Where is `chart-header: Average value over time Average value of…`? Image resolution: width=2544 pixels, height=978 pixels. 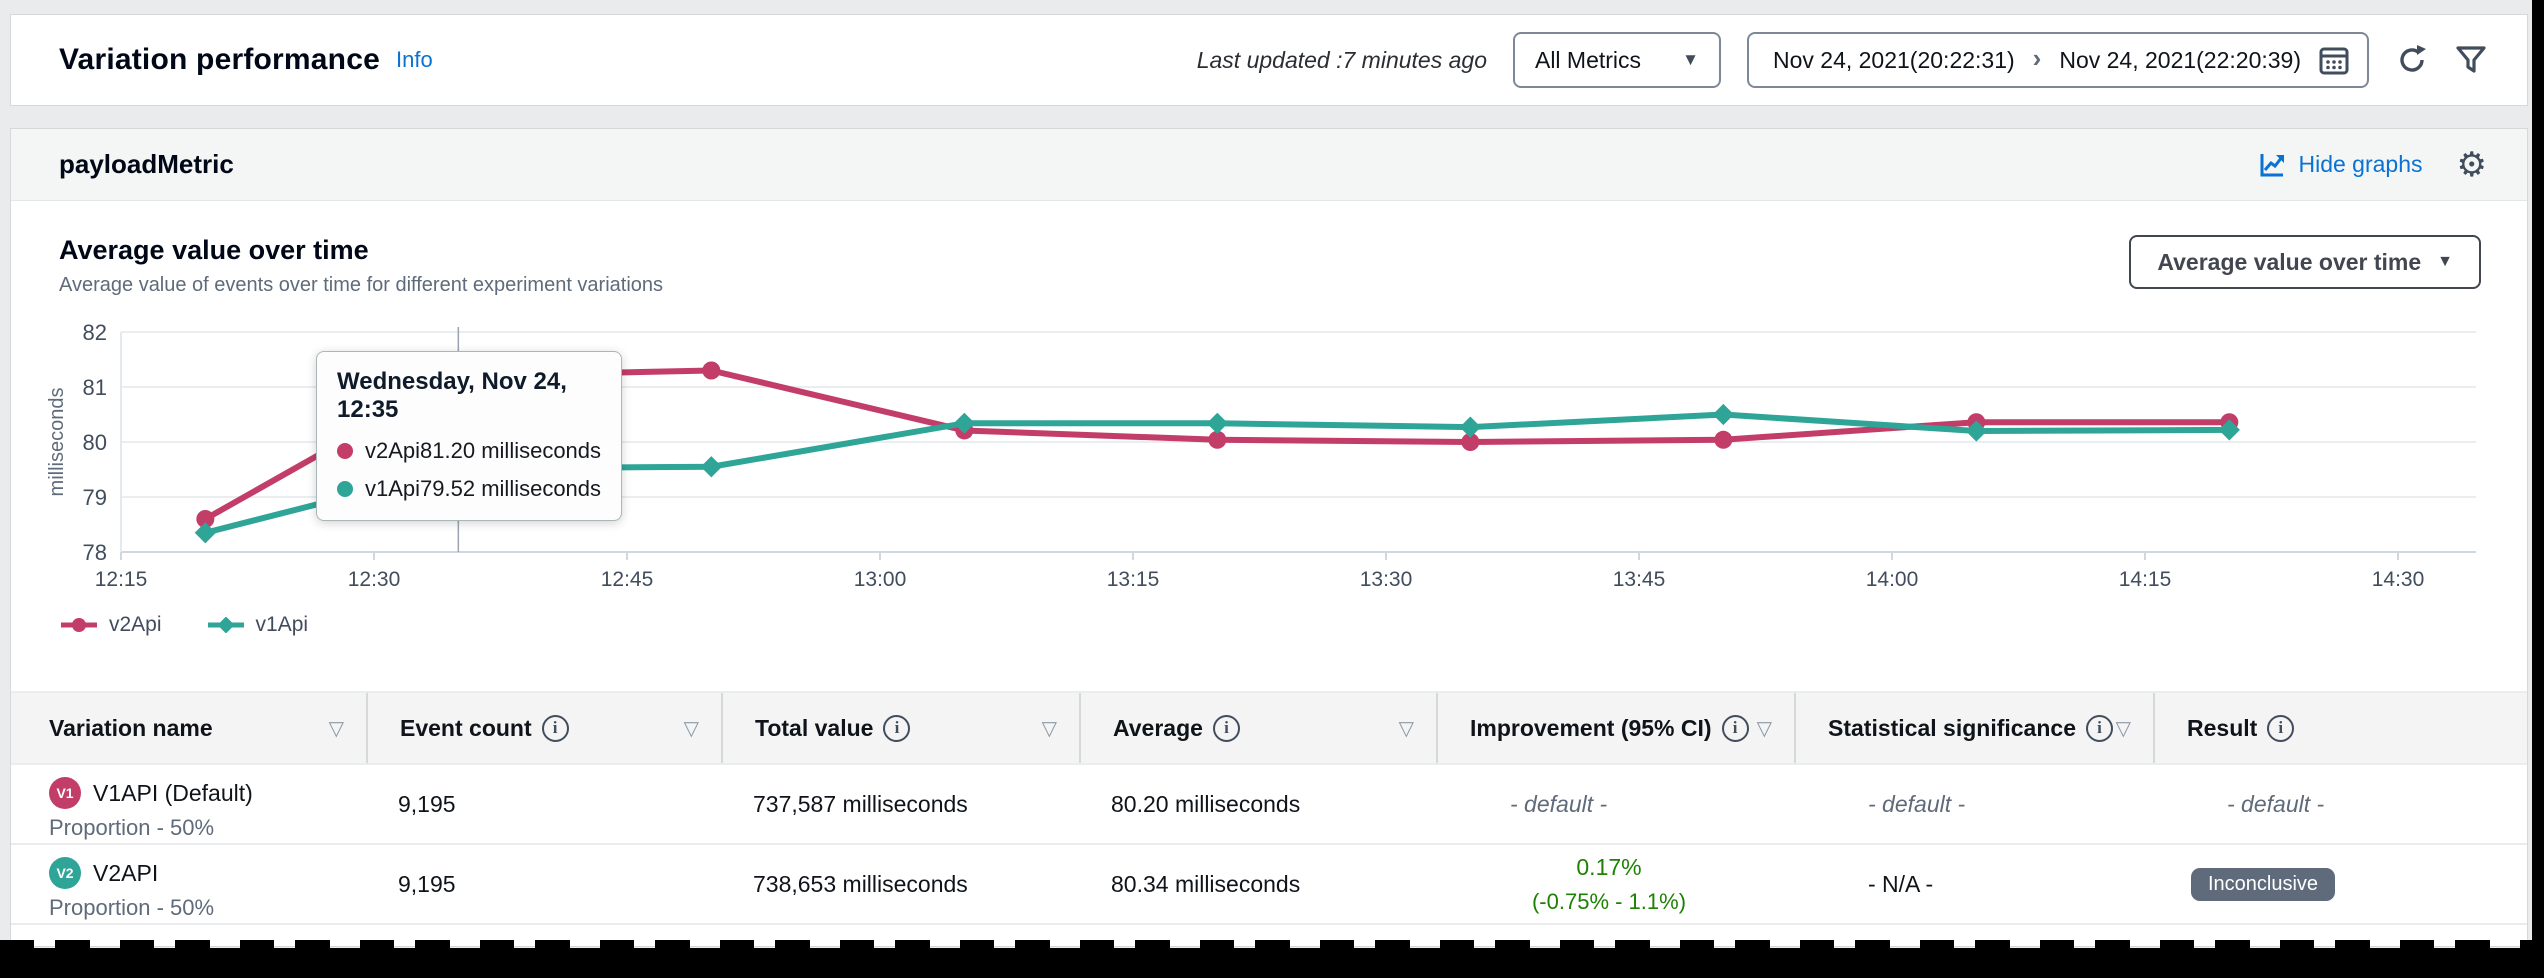
chart-header: Average value over time Average value of… is located at coordinates (1269, 249).